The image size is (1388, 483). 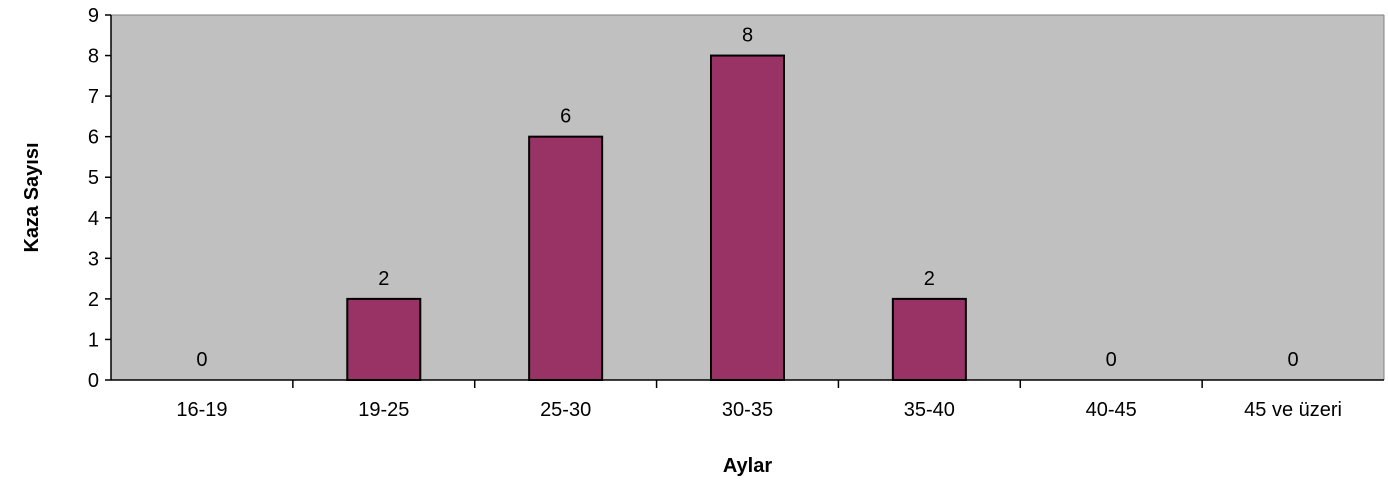 I want to click on x-category-label: 40-45, so click(x=1111, y=410).